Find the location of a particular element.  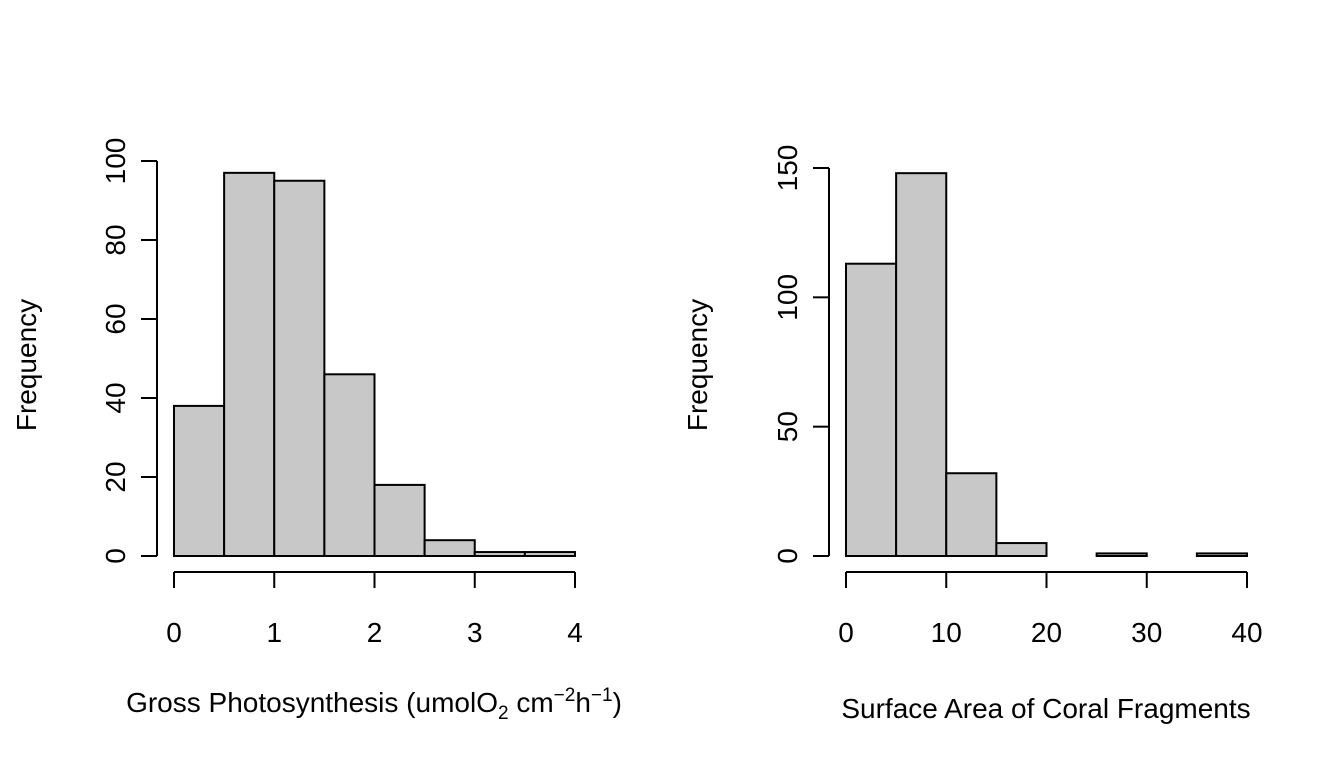

x-axis-label: Gross Photosynthesis (umolO2 cm−2h−1) is located at coordinates (374, 704).